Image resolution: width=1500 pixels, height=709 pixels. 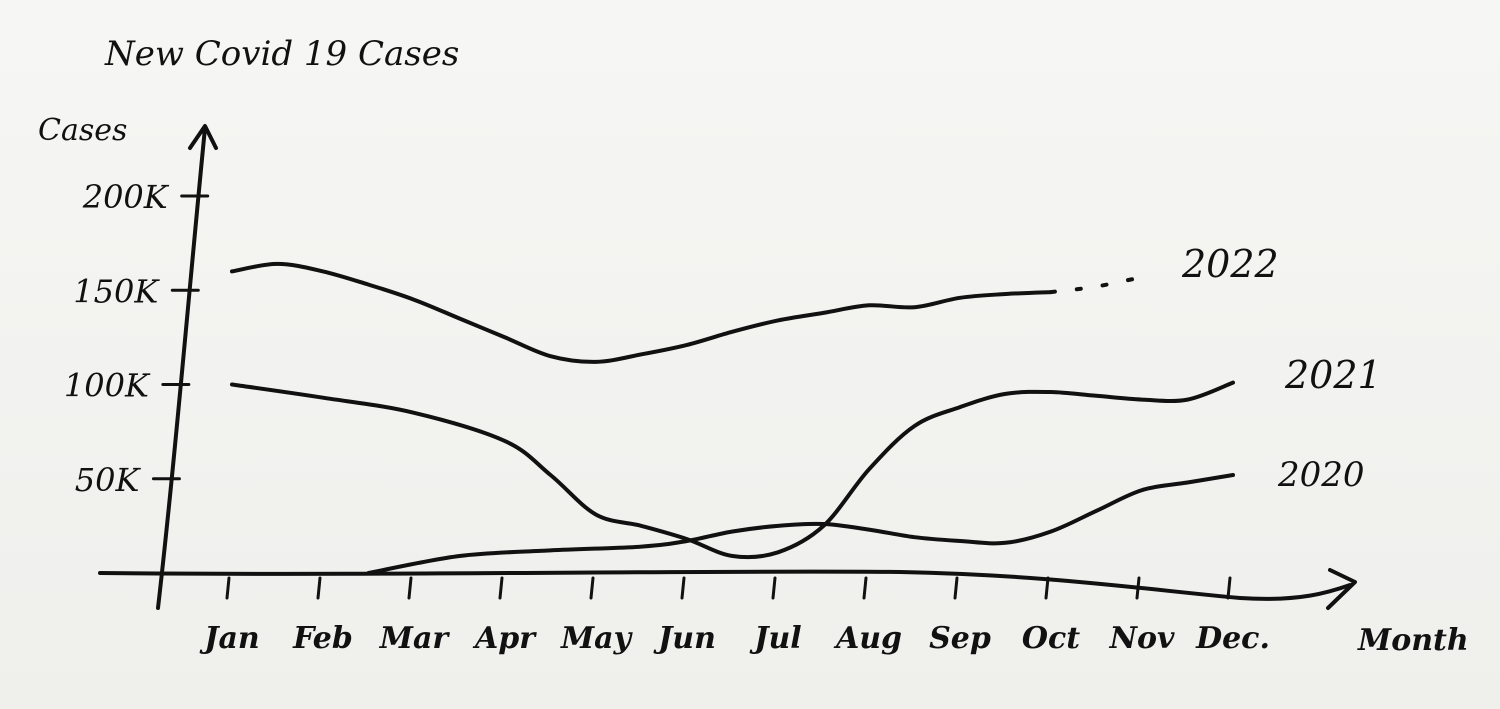 What do you see at coordinates (1230, 264) in the screenshot?
I see `series-label-2022: 2022` at bounding box center [1230, 264].